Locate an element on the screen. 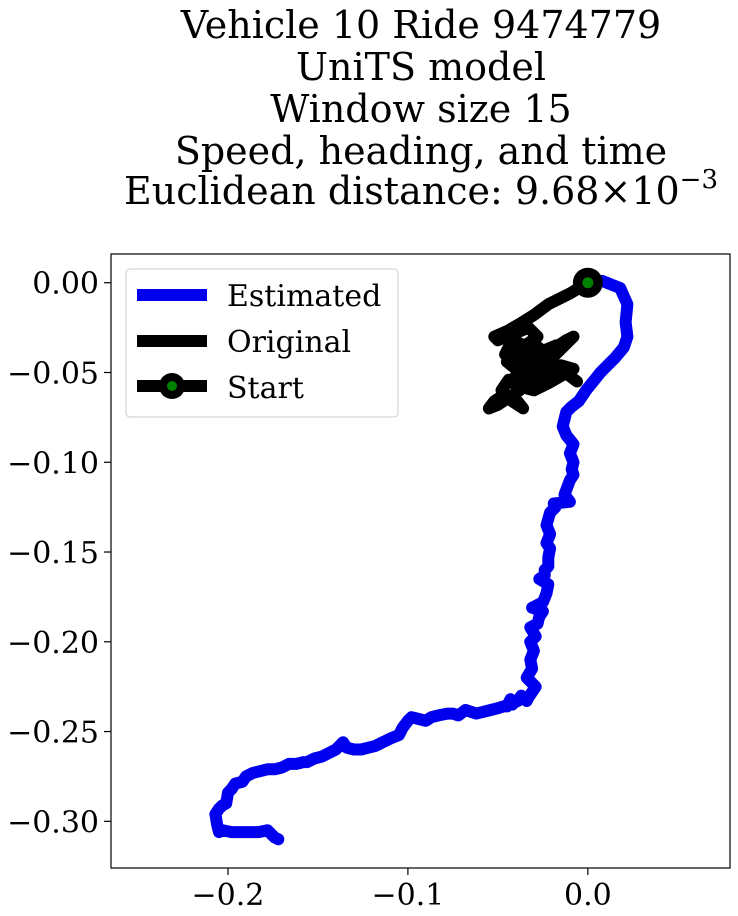  legend: Estimated Original Start is located at coordinates (262, 343).